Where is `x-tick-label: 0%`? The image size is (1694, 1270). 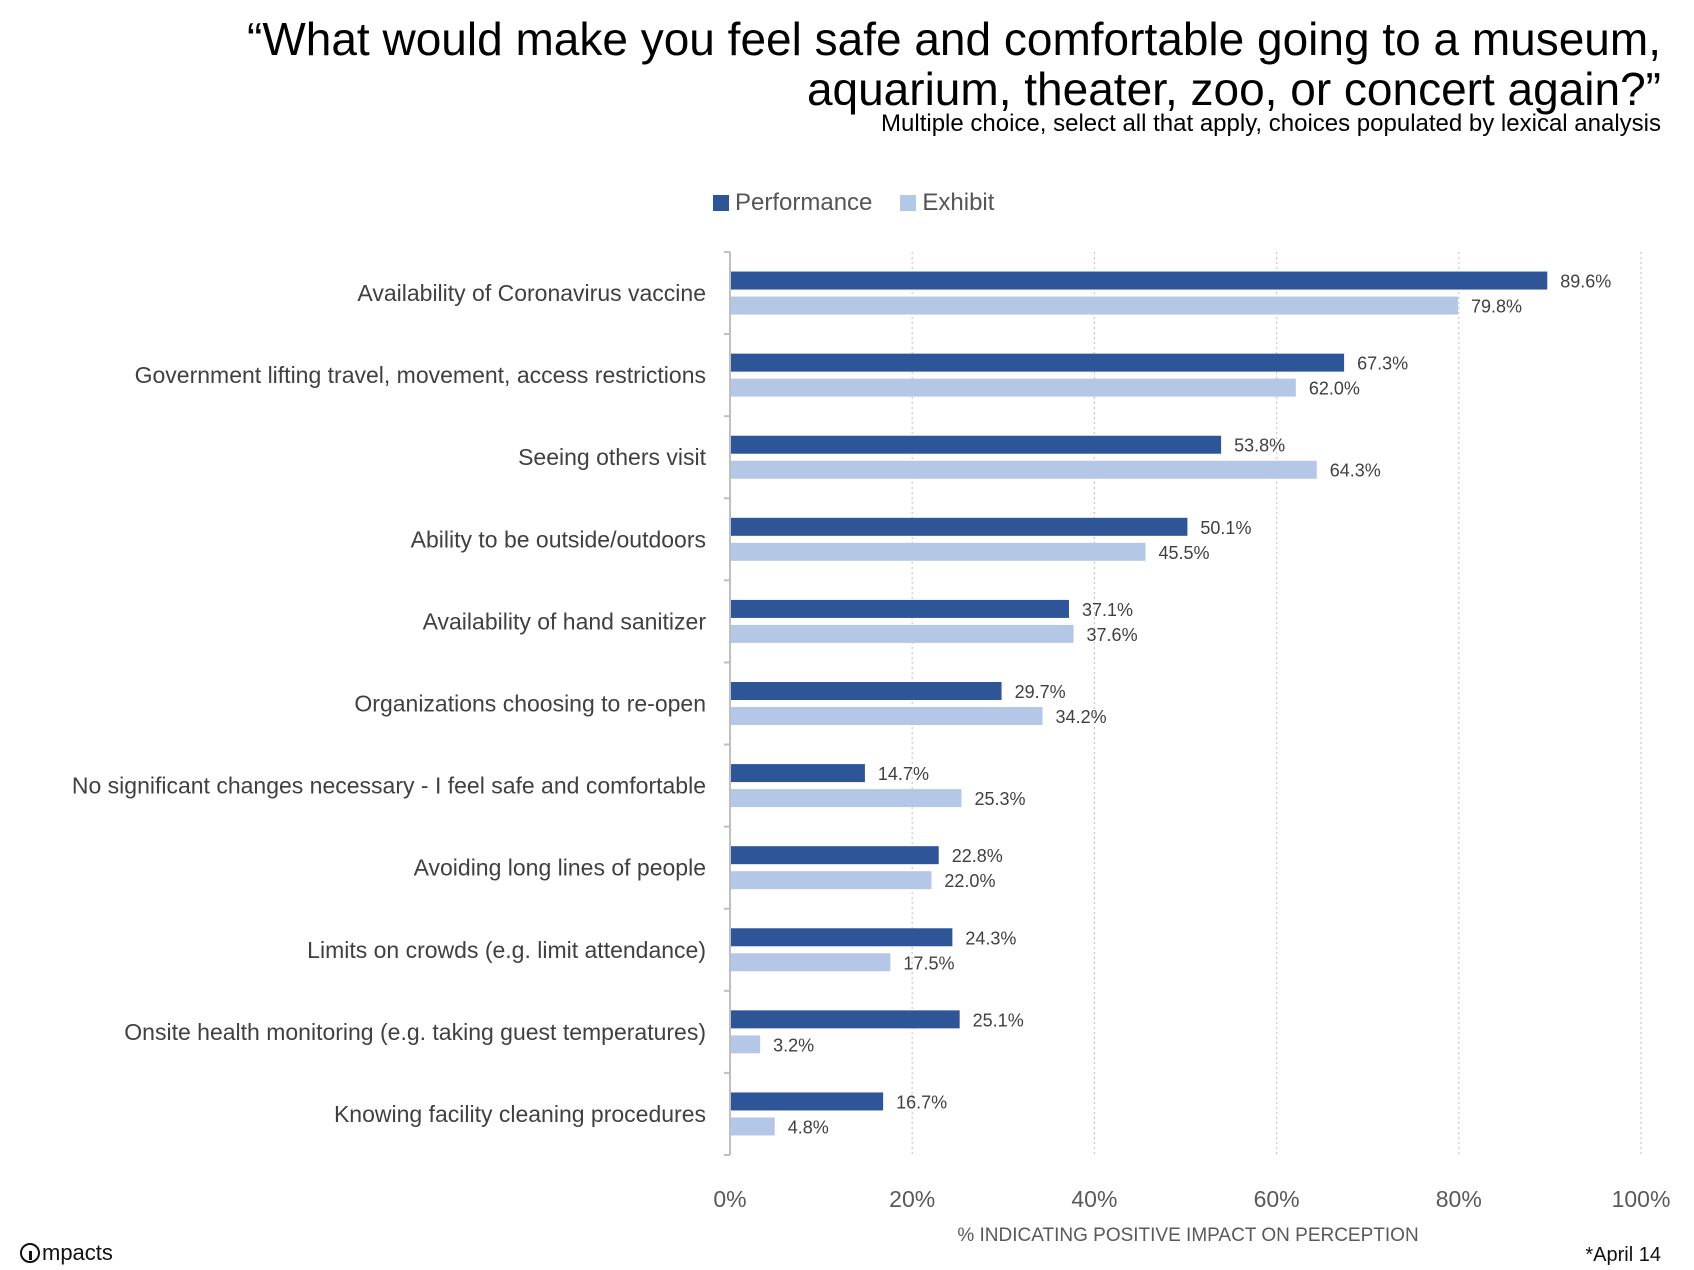 x-tick-label: 0% is located at coordinates (729, 1199).